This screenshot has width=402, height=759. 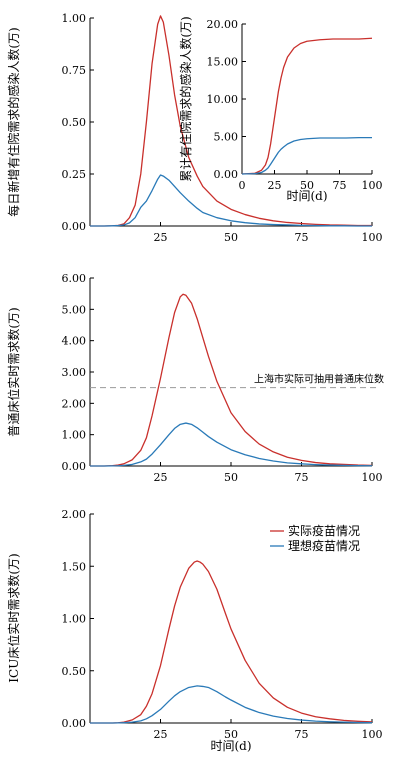 I want to click on x-tick-label: 0, so click(x=242, y=185).